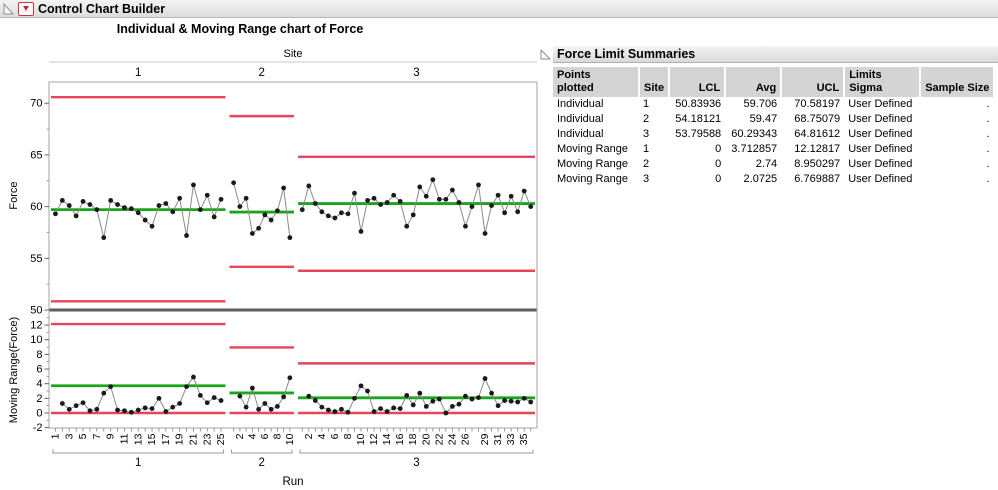 Image resolution: width=998 pixels, height=490 pixels. Describe the element at coordinates (773, 164) in the screenshot. I see `table-row: Moving Range 2 0 2.74 8.950297 User Defined.` at that location.